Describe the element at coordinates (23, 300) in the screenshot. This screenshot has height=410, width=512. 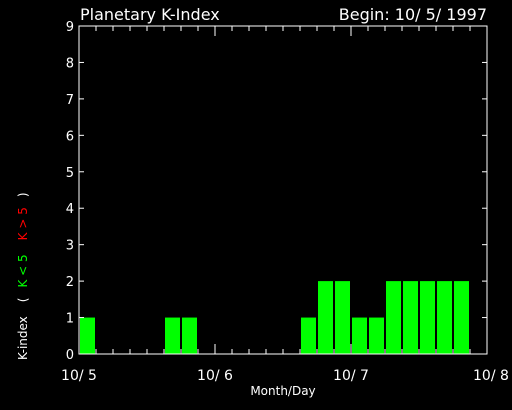
I see `y-label-open-paren: (` at that location.